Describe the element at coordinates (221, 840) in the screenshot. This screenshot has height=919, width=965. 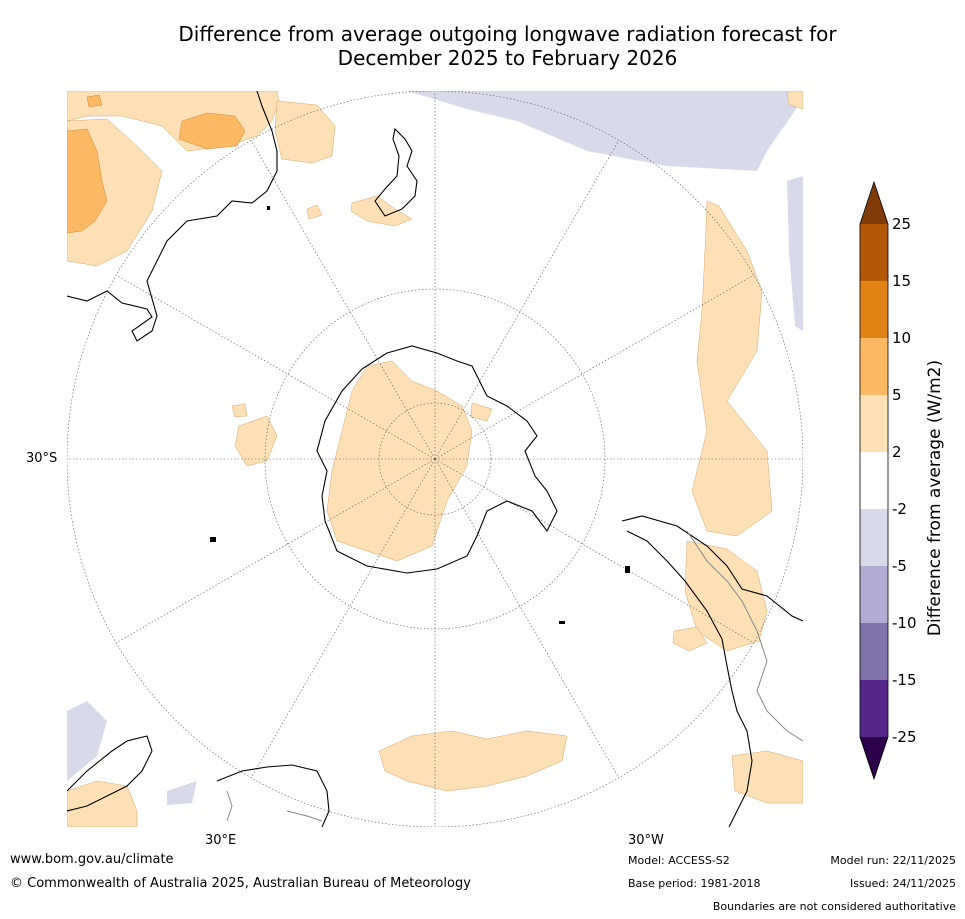
I see `lon-label-30e: 30°E` at that location.